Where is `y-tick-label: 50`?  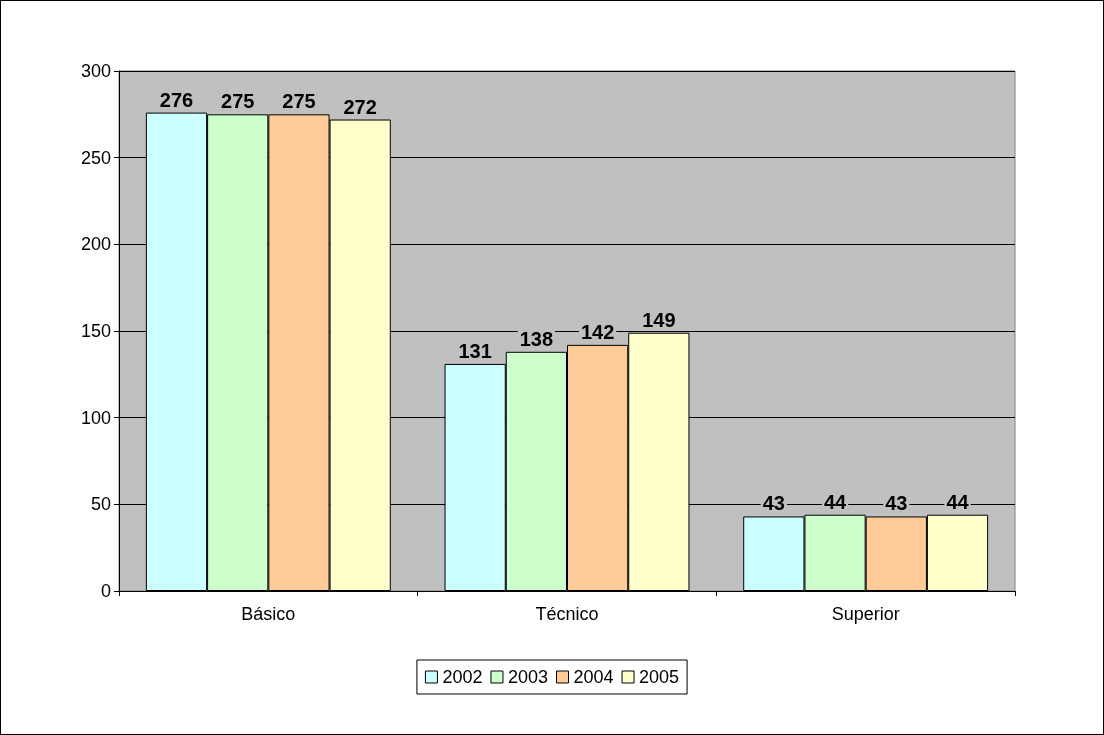
y-tick-label: 50 is located at coordinates (100, 504).